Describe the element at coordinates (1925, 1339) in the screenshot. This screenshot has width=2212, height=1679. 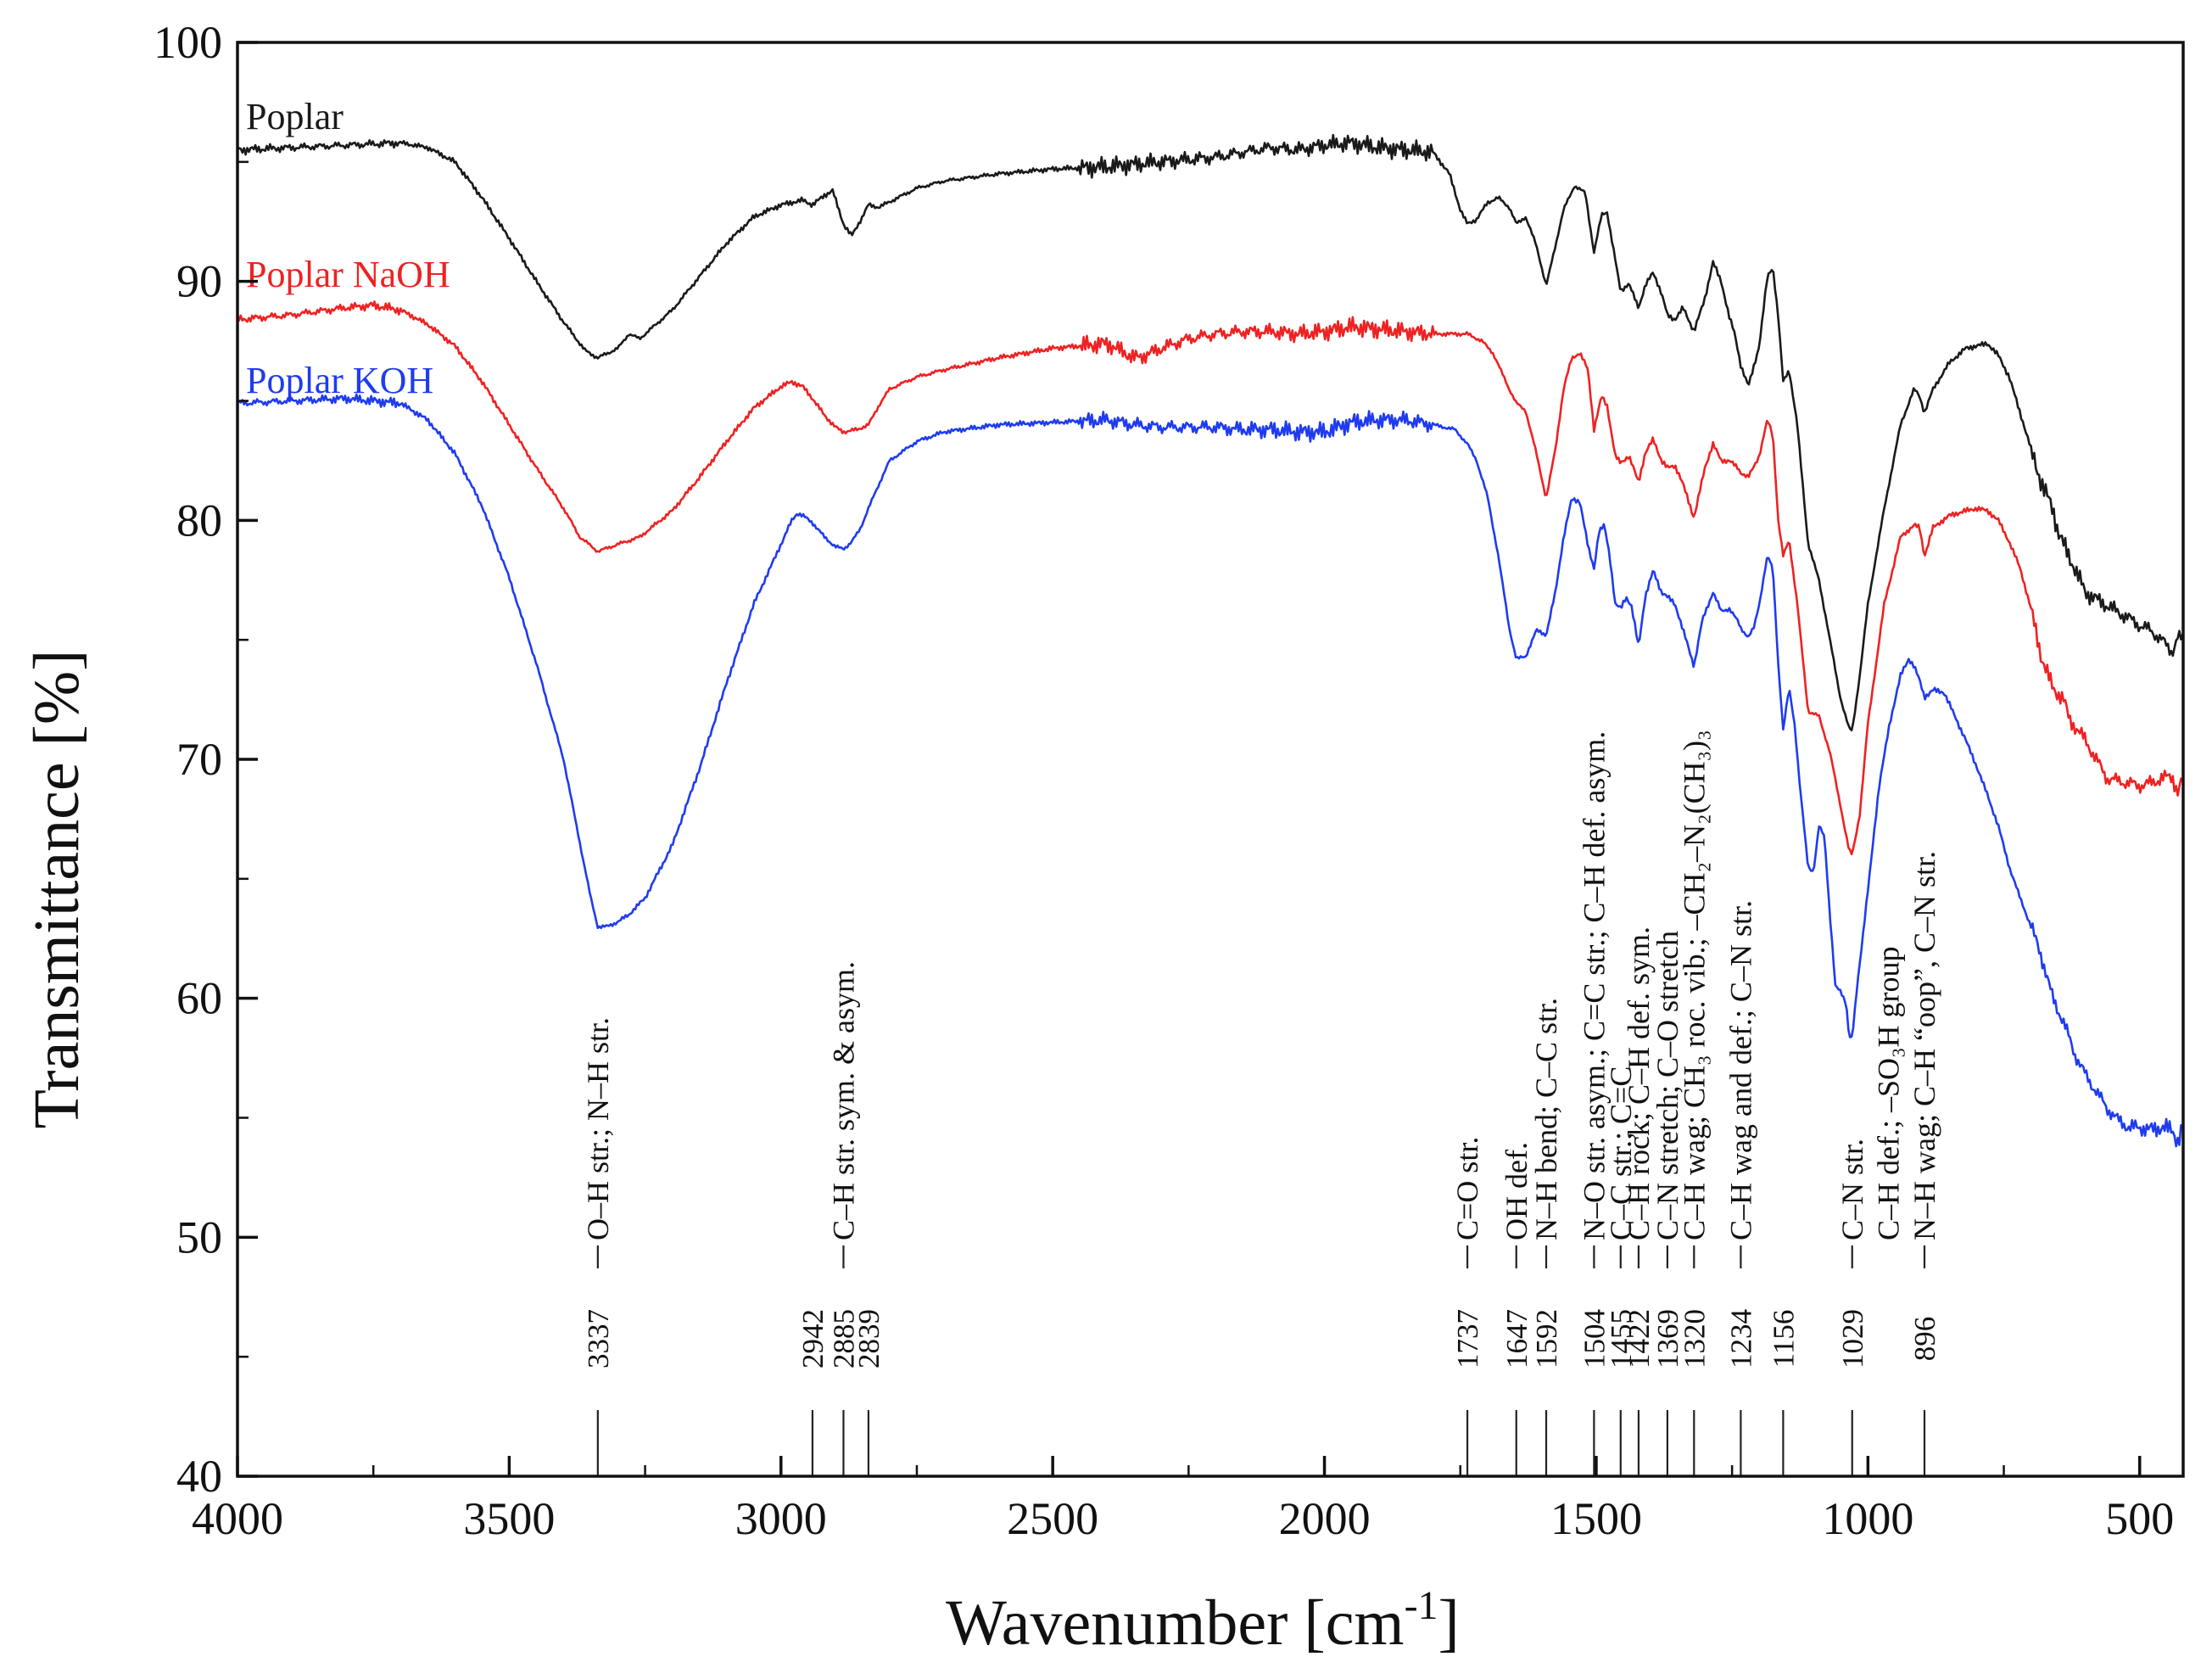
I see `annotation-wavenumber: 896` at that location.